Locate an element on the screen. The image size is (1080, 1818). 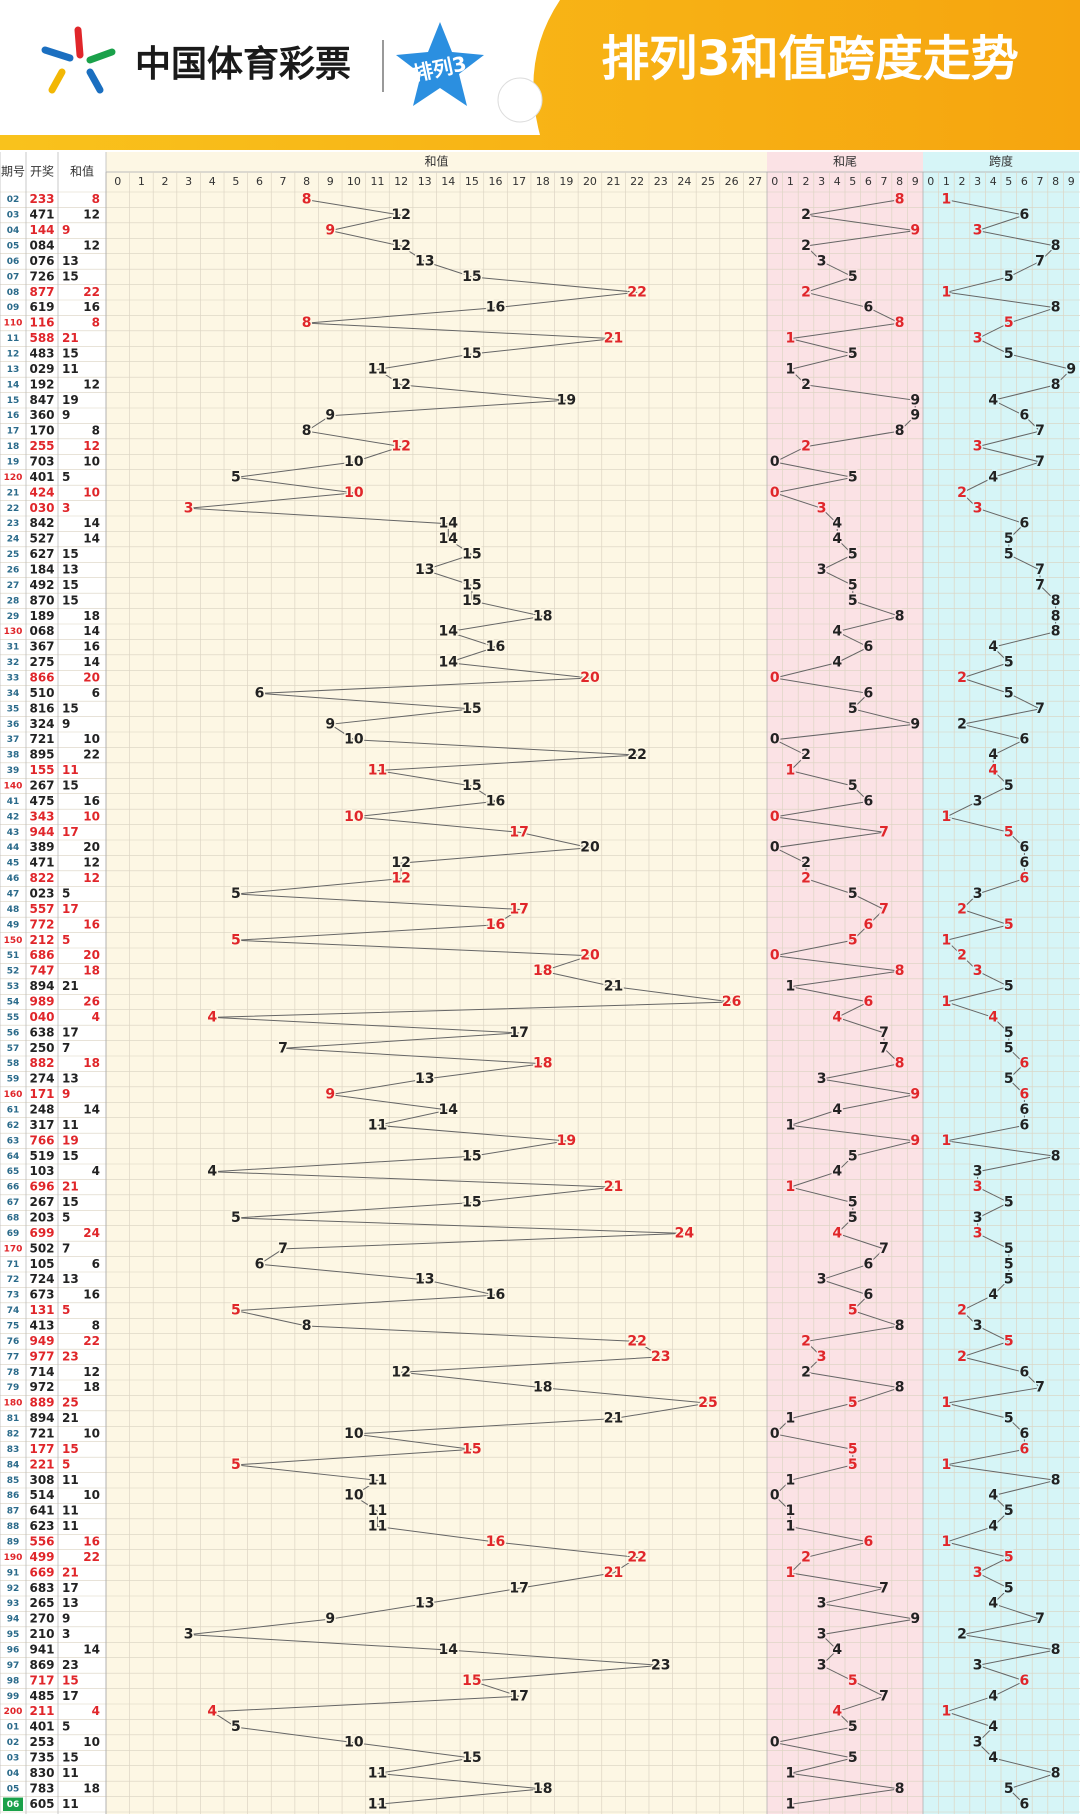
period: 85 is located at coordinates (13, 1481).